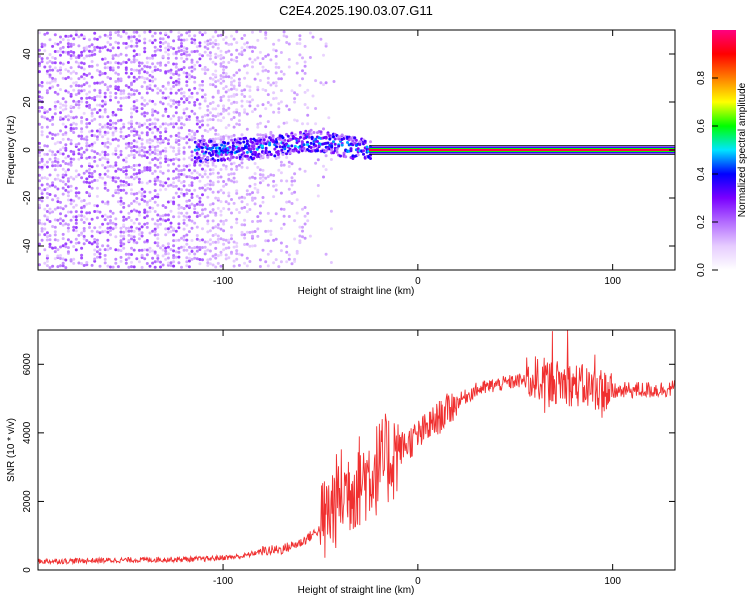  Describe the element at coordinates (223, 281) in the screenshot. I see `x-tick-label: -100` at that location.